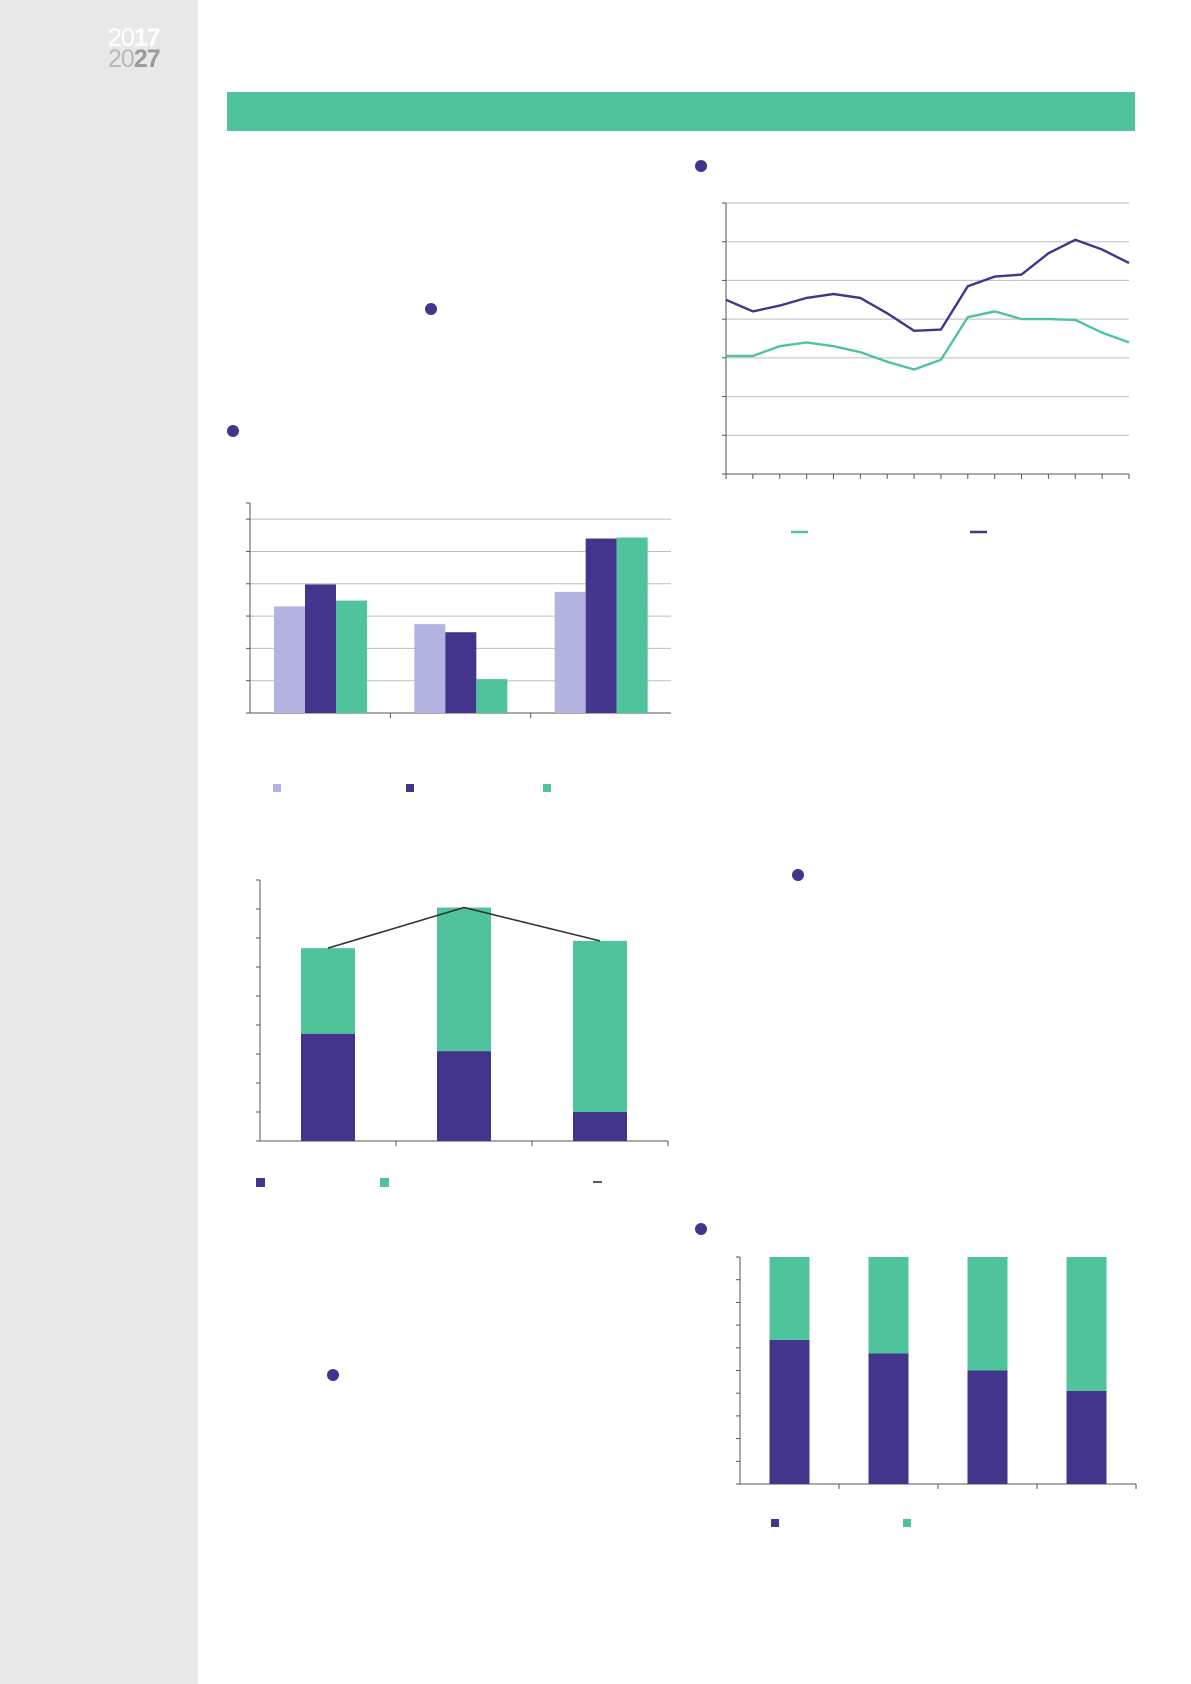 The height and width of the screenshot is (1684, 1191). I want to click on section-header-band, so click(681, 111).